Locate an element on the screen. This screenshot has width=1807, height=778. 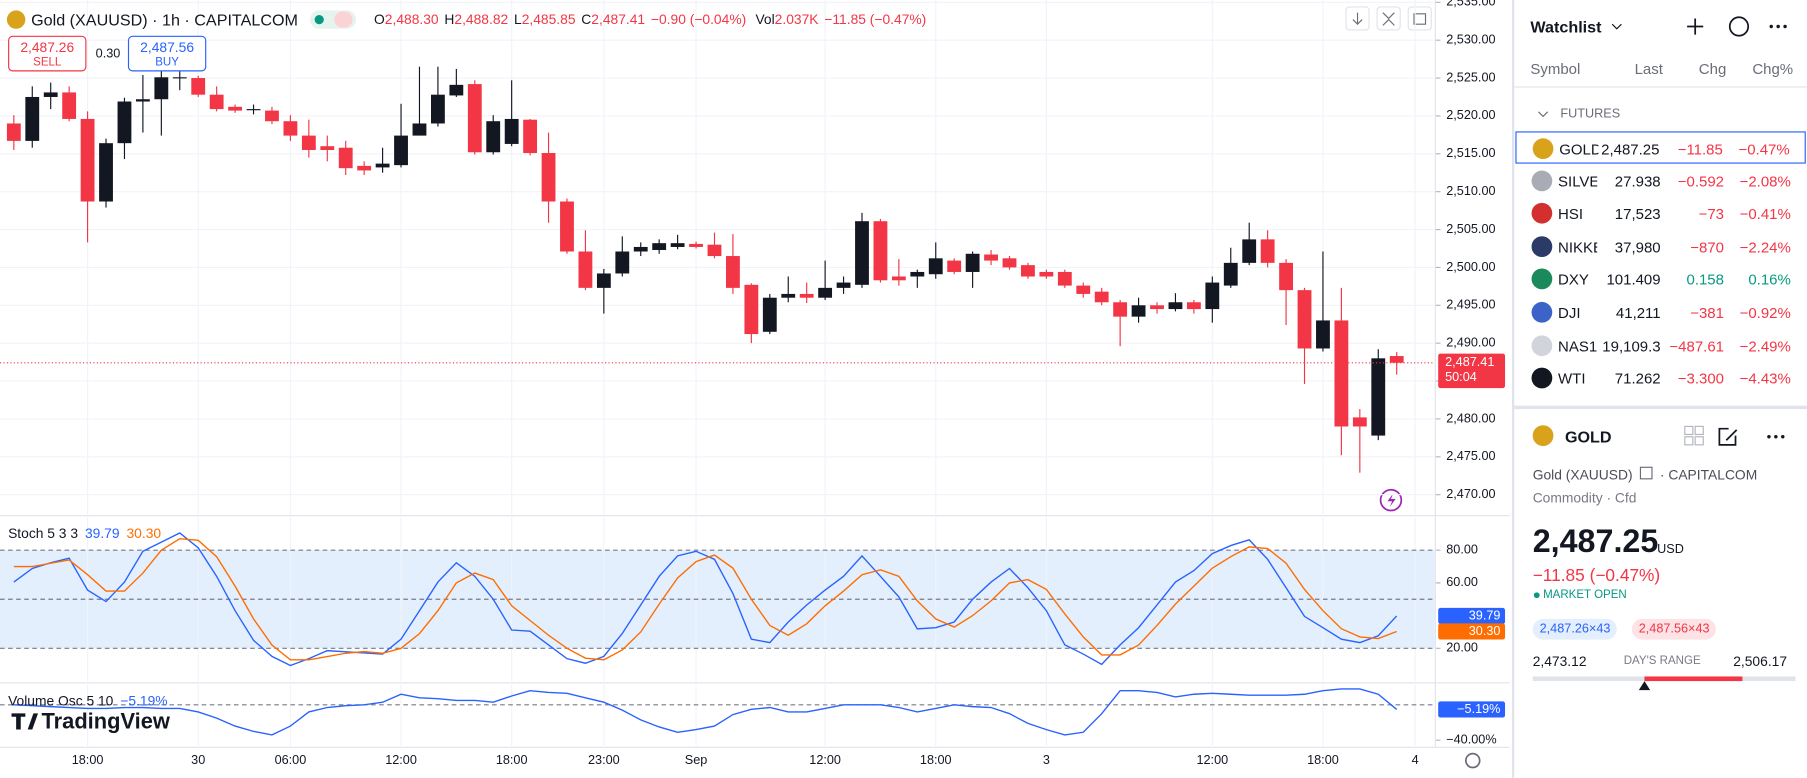
watchlist-row: SILVE 27.938 −0.592 −2.08% is located at coordinates (1660, 180).